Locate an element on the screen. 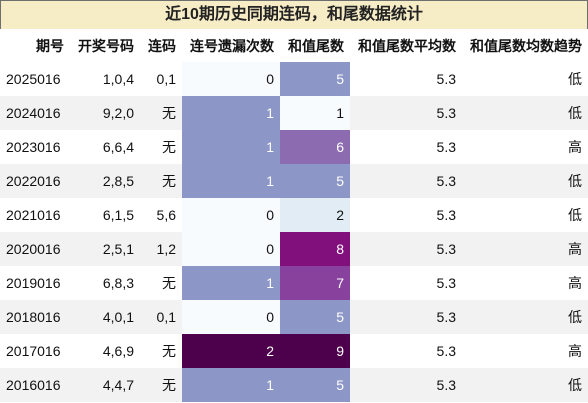 Image resolution: width=588 pixels, height=403 pixels. cell-period: 2022016 is located at coordinates (35, 181).